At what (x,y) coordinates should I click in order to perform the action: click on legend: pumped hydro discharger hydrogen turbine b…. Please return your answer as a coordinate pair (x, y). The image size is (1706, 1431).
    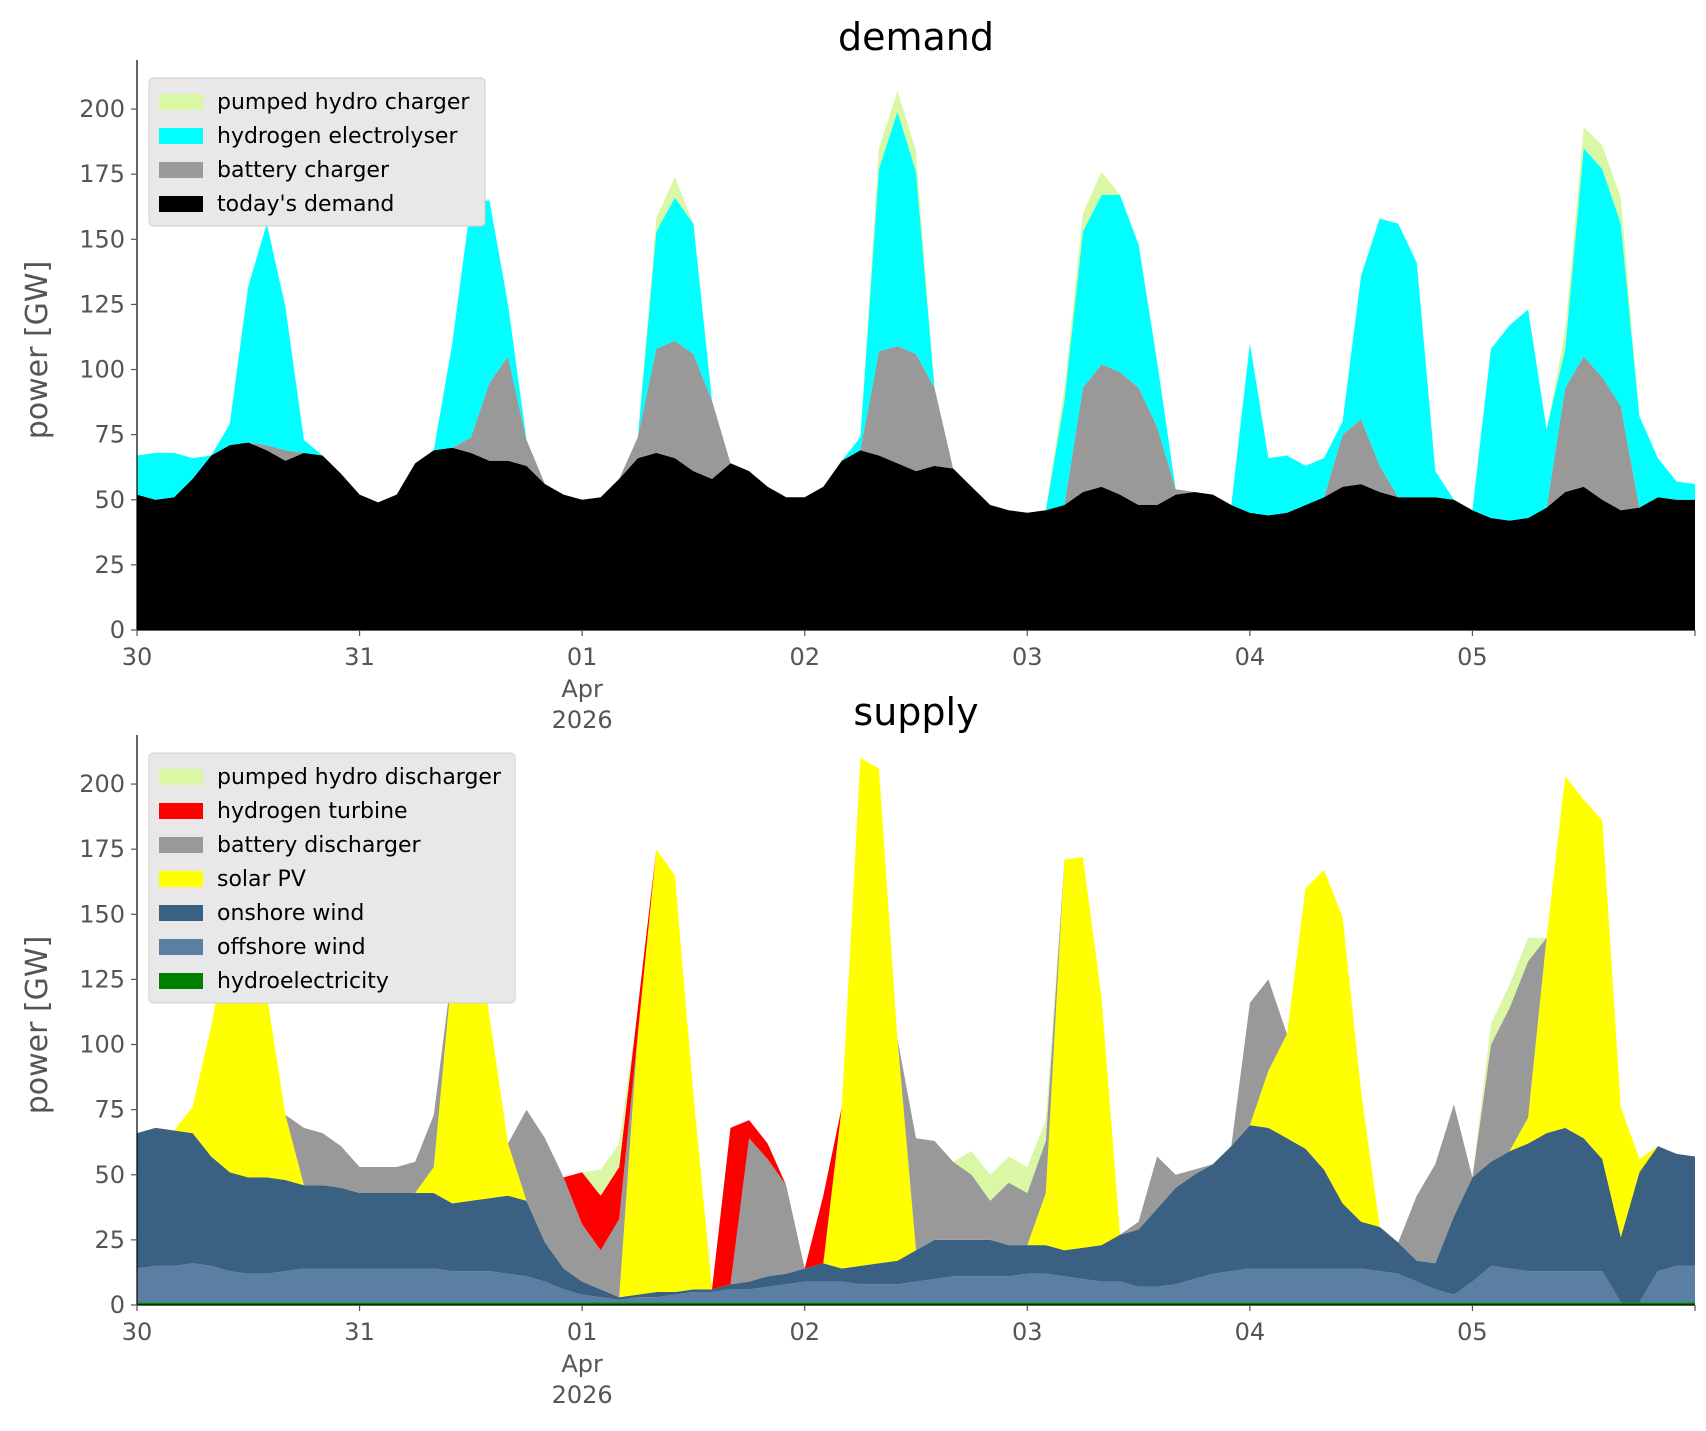
    Looking at the image, I should click on (332, 878).